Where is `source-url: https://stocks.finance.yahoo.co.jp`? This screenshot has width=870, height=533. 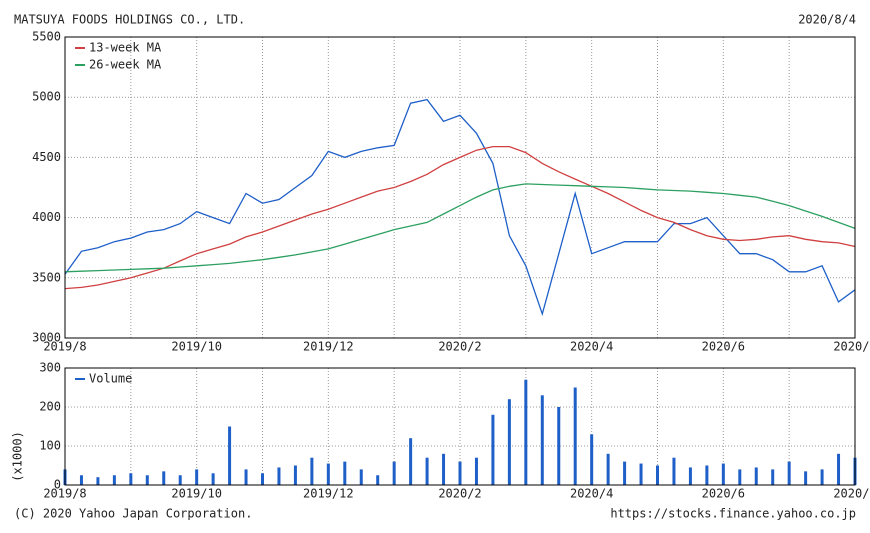 source-url: https://stocks.finance.yahoo.co.jp is located at coordinates (733, 514).